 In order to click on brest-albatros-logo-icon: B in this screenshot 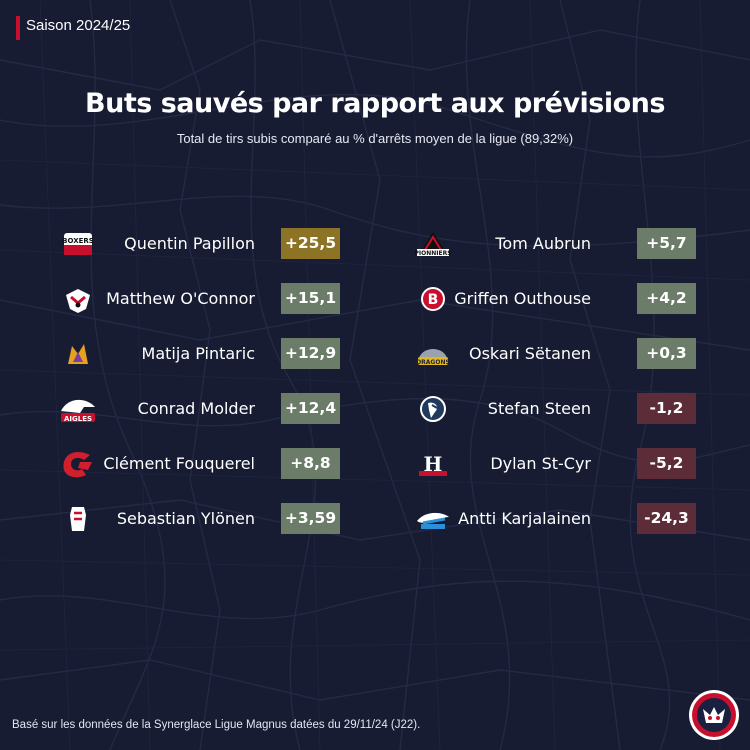, I will do `click(433, 299)`.